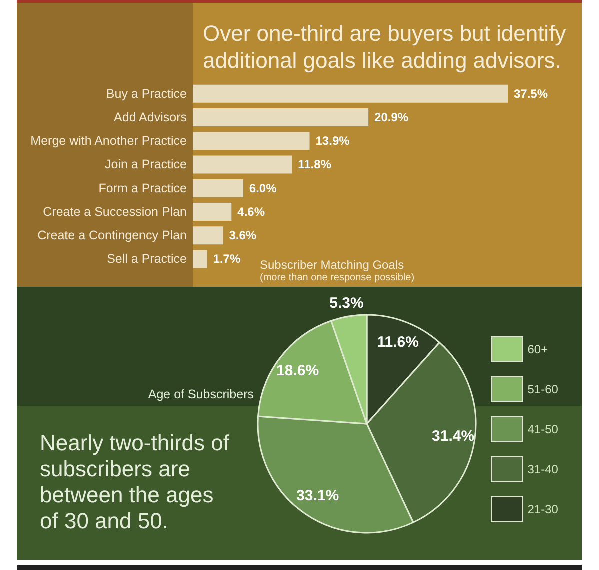 Image resolution: width=599 pixels, height=570 pixels. What do you see at coordinates (531, 93) in the screenshot?
I see `data-label: 37.5%` at bounding box center [531, 93].